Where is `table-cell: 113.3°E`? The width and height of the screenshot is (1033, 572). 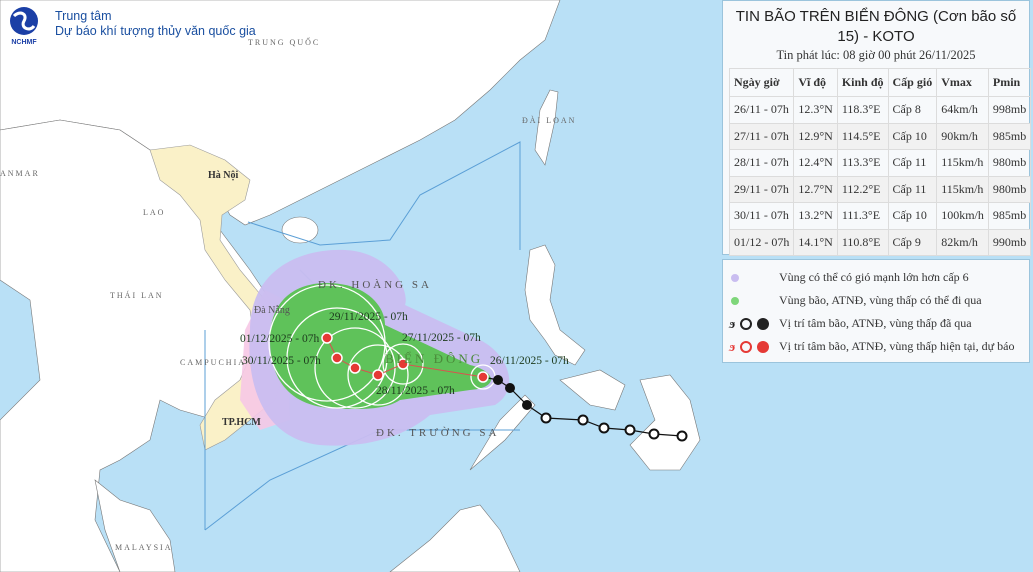 table-cell: 113.3°E is located at coordinates (862, 163).